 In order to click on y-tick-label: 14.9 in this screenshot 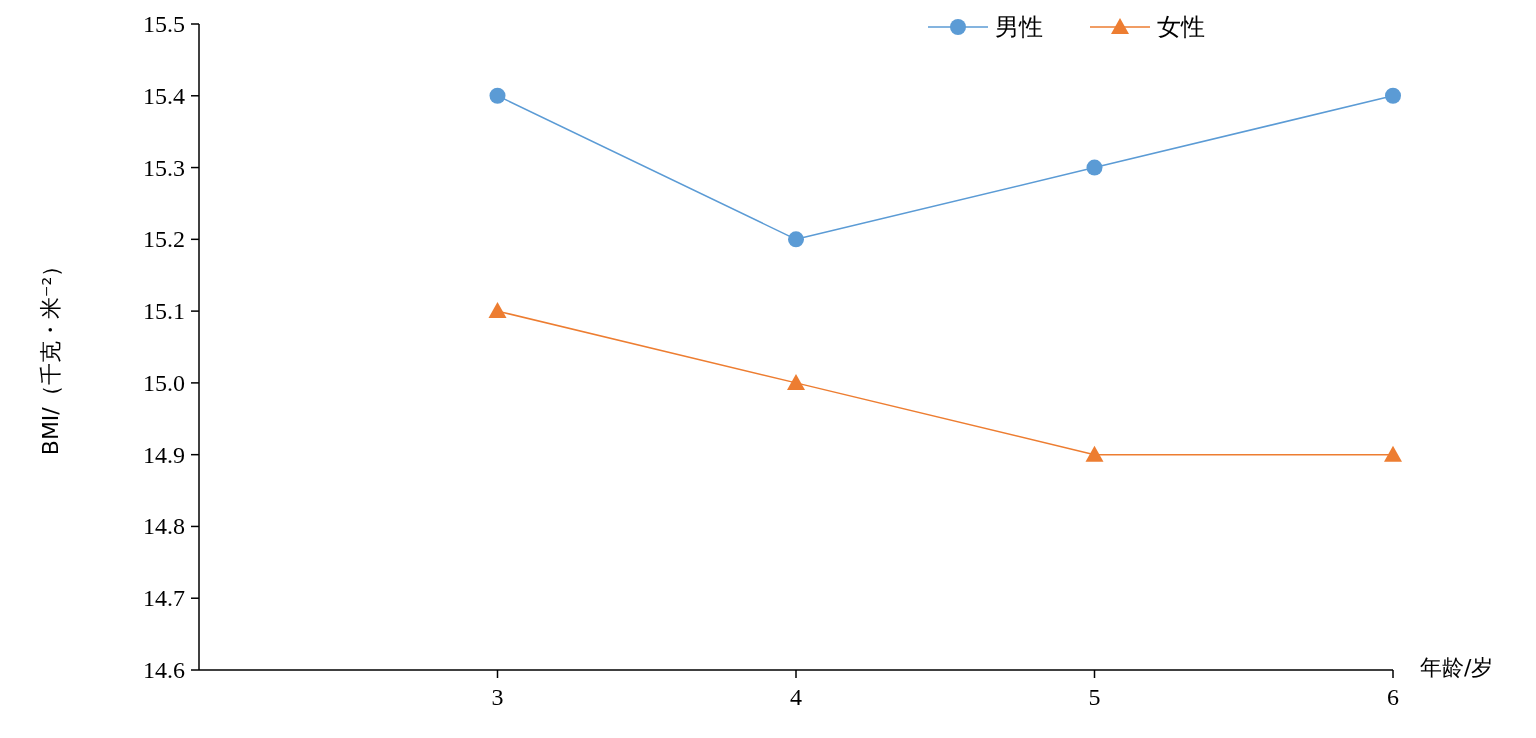, I will do `click(164, 454)`.